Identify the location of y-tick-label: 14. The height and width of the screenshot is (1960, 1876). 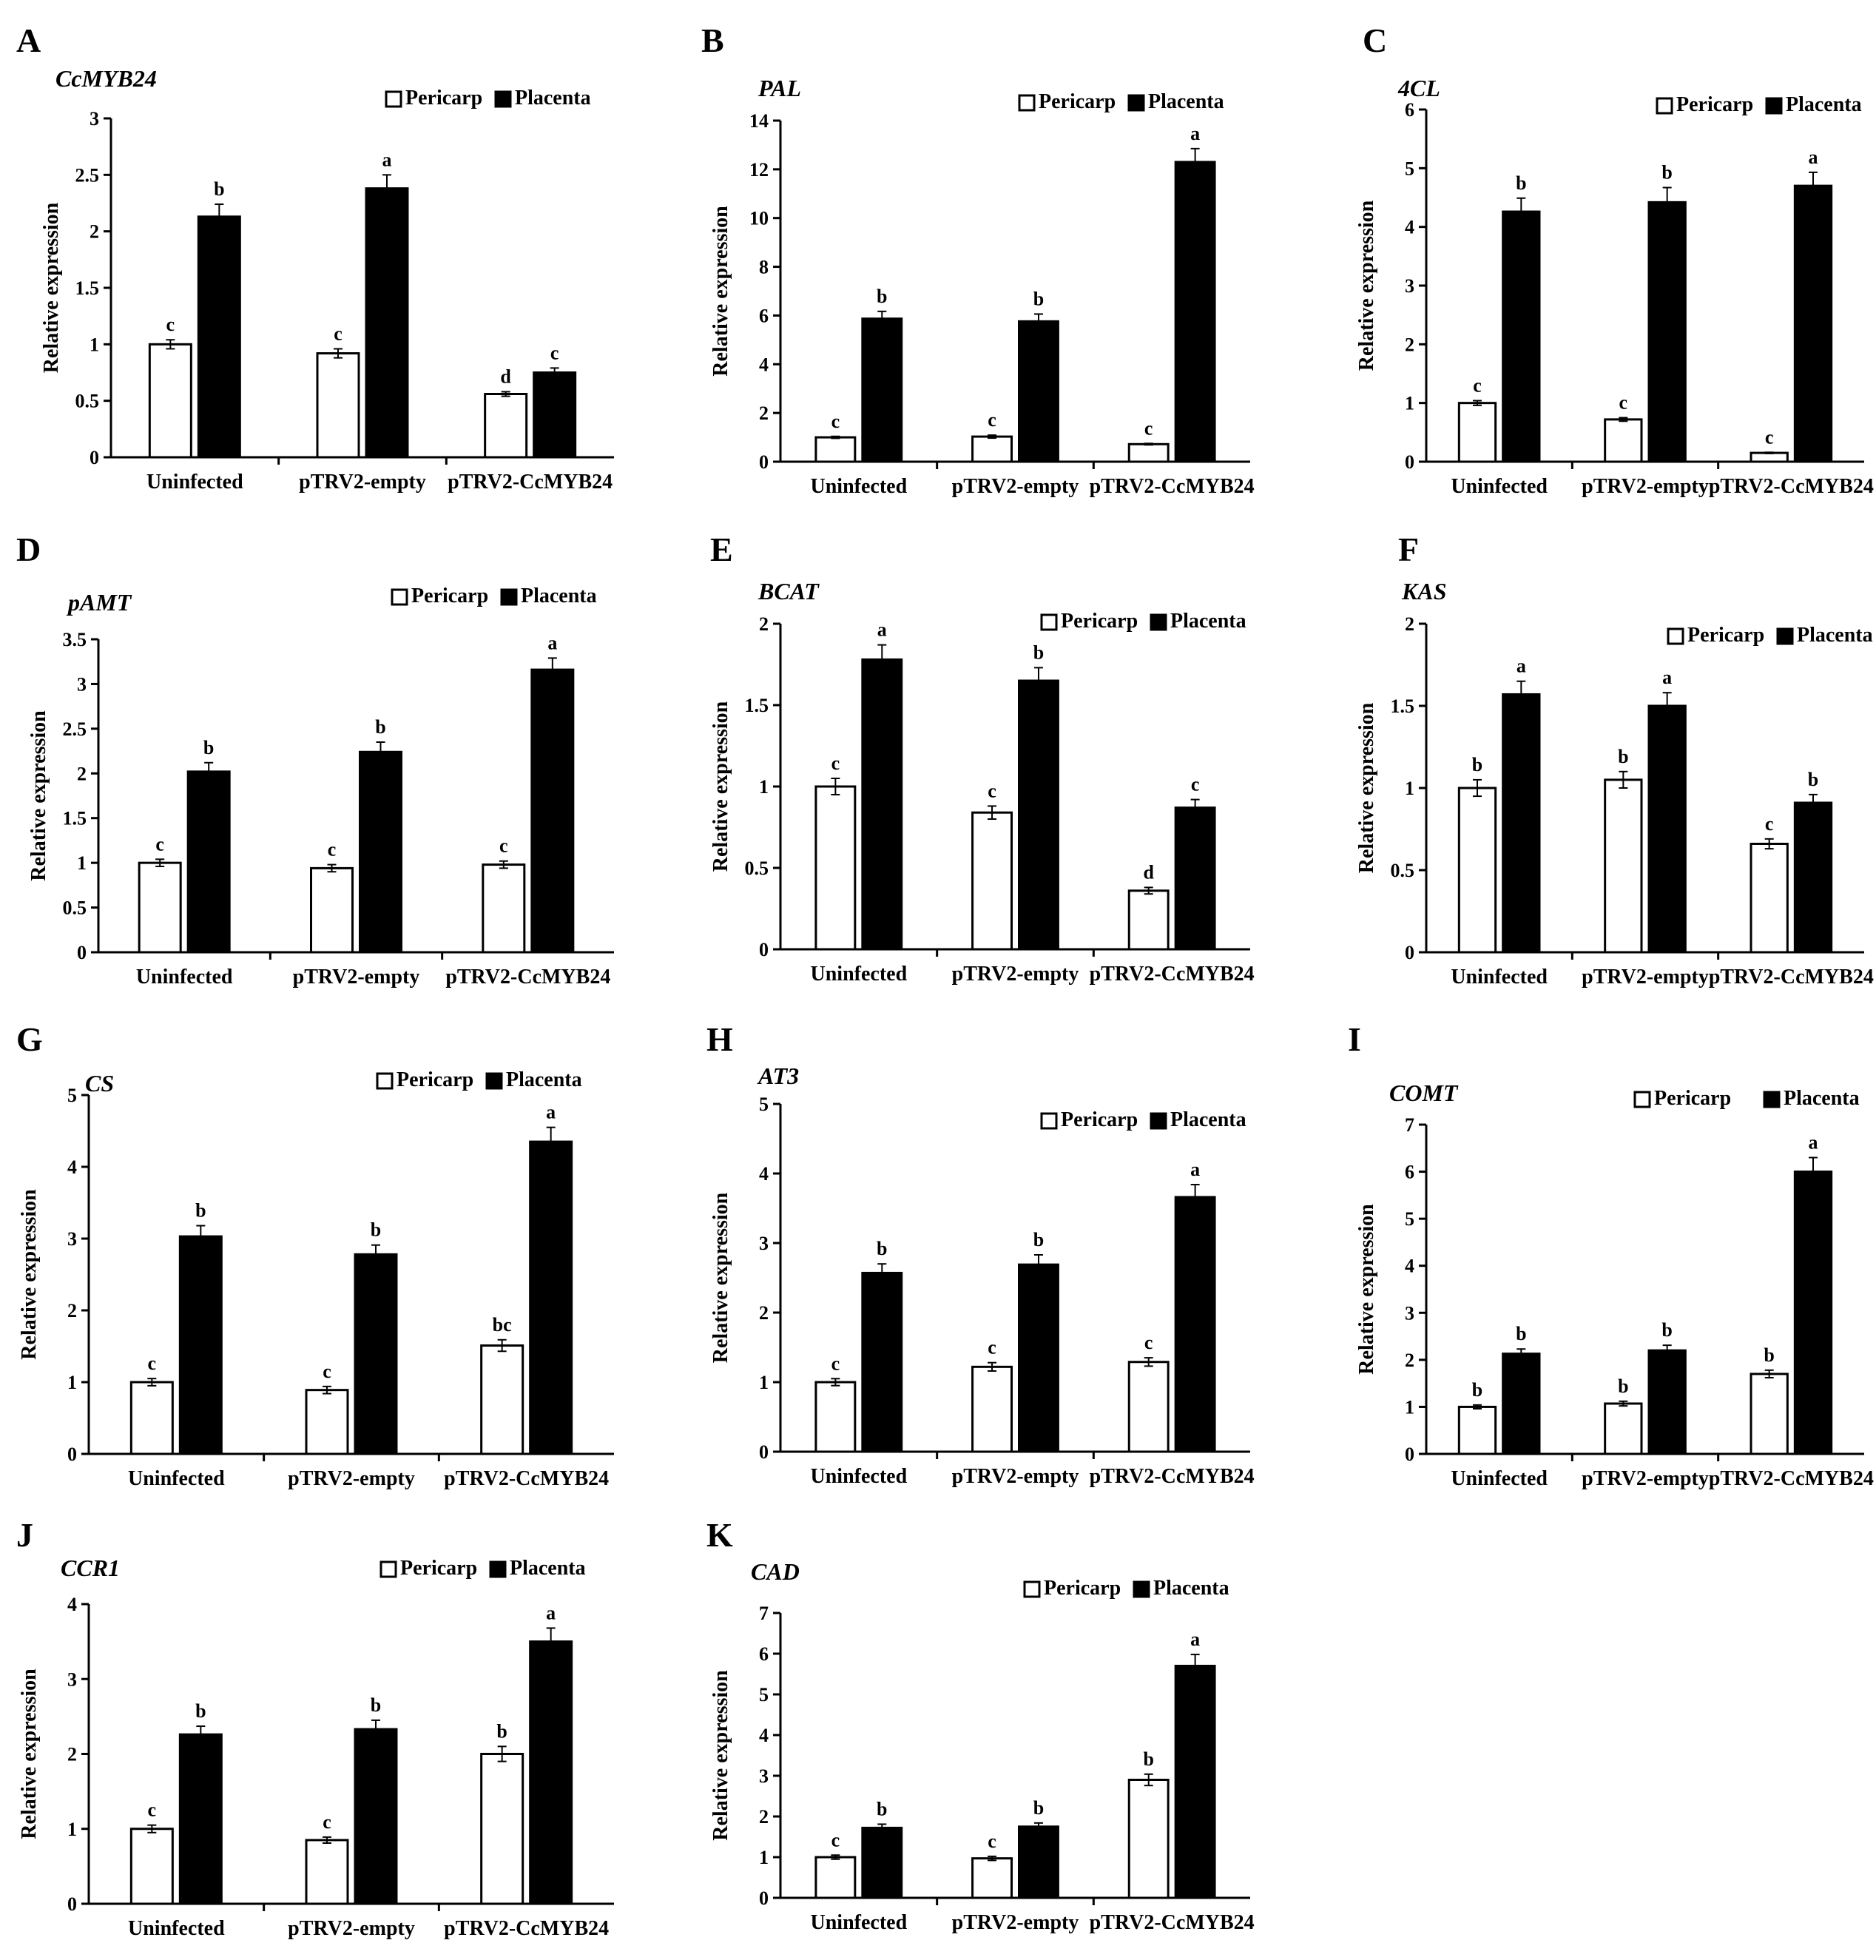
(759, 121).